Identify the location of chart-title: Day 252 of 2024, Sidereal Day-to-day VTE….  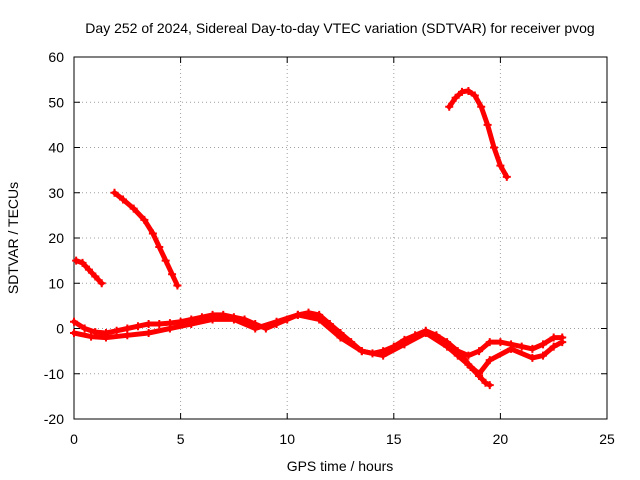
(339, 28).